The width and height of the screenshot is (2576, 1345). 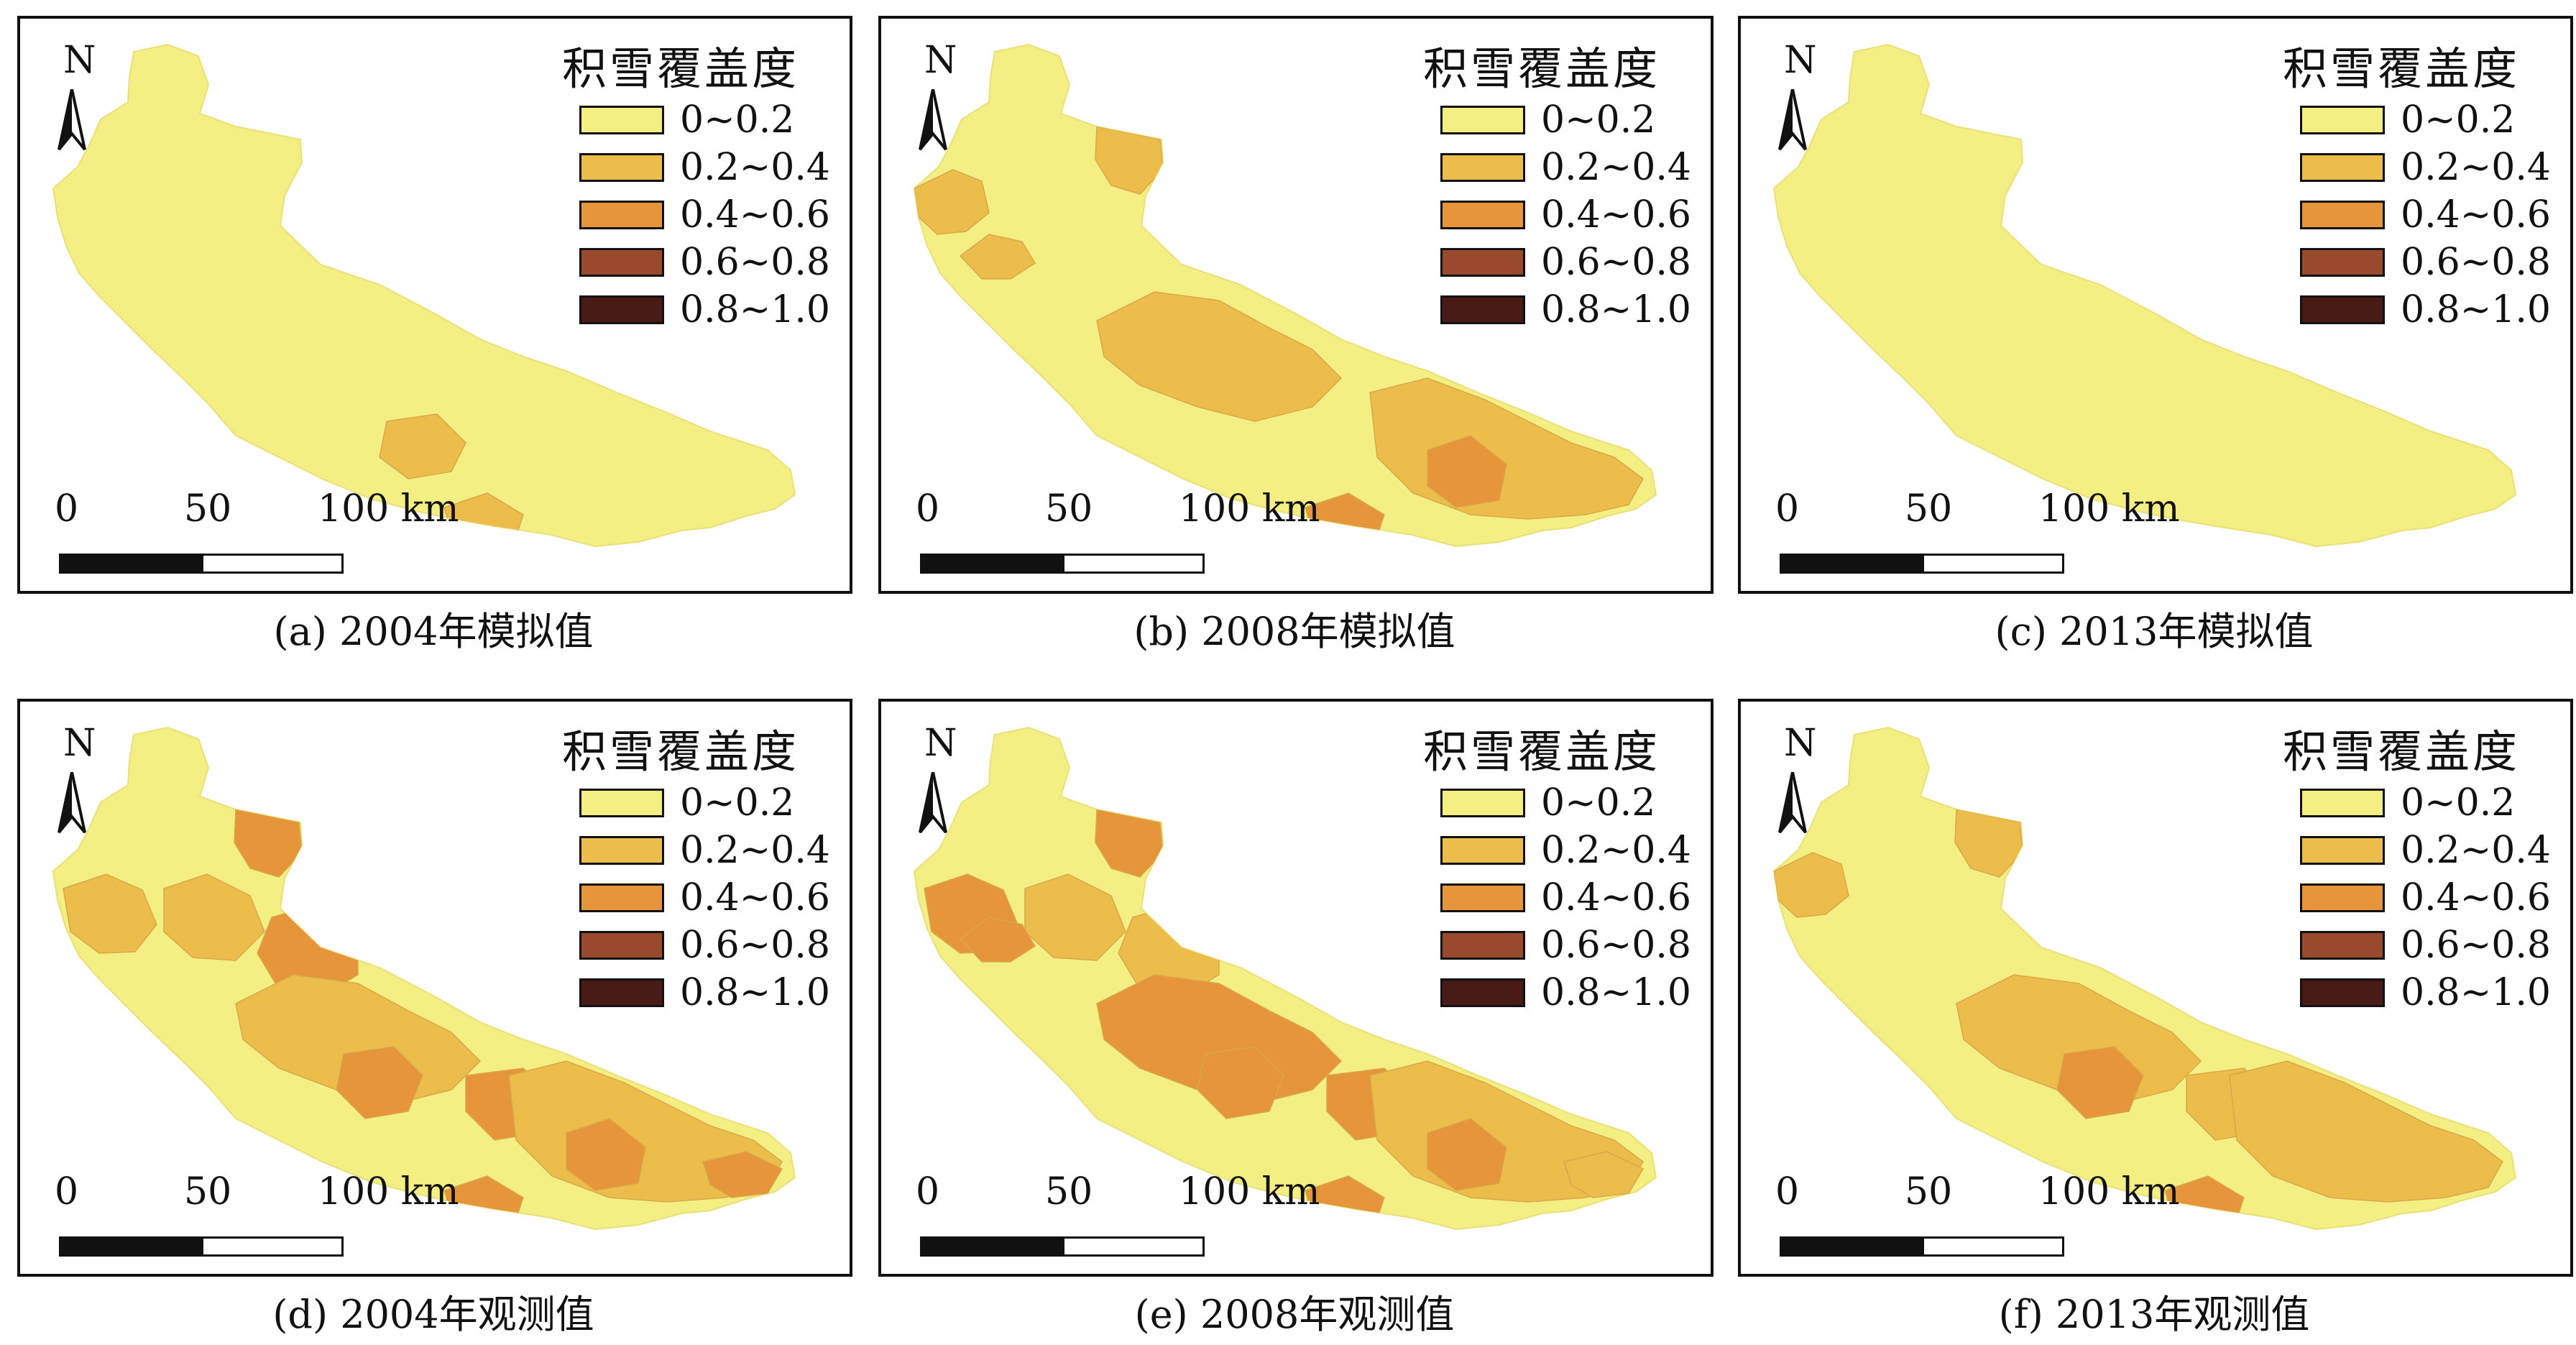 What do you see at coordinates (433, 1314) in the screenshot?
I see `panel-caption: (d) 2004年观测值` at bounding box center [433, 1314].